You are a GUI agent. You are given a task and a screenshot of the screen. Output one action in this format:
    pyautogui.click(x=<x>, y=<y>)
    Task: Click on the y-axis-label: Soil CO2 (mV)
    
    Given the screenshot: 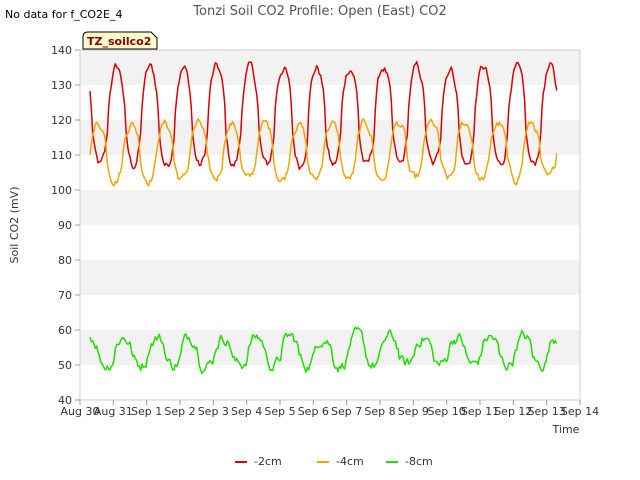 What is the action you would take?
    pyautogui.click(x=14, y=225)
    